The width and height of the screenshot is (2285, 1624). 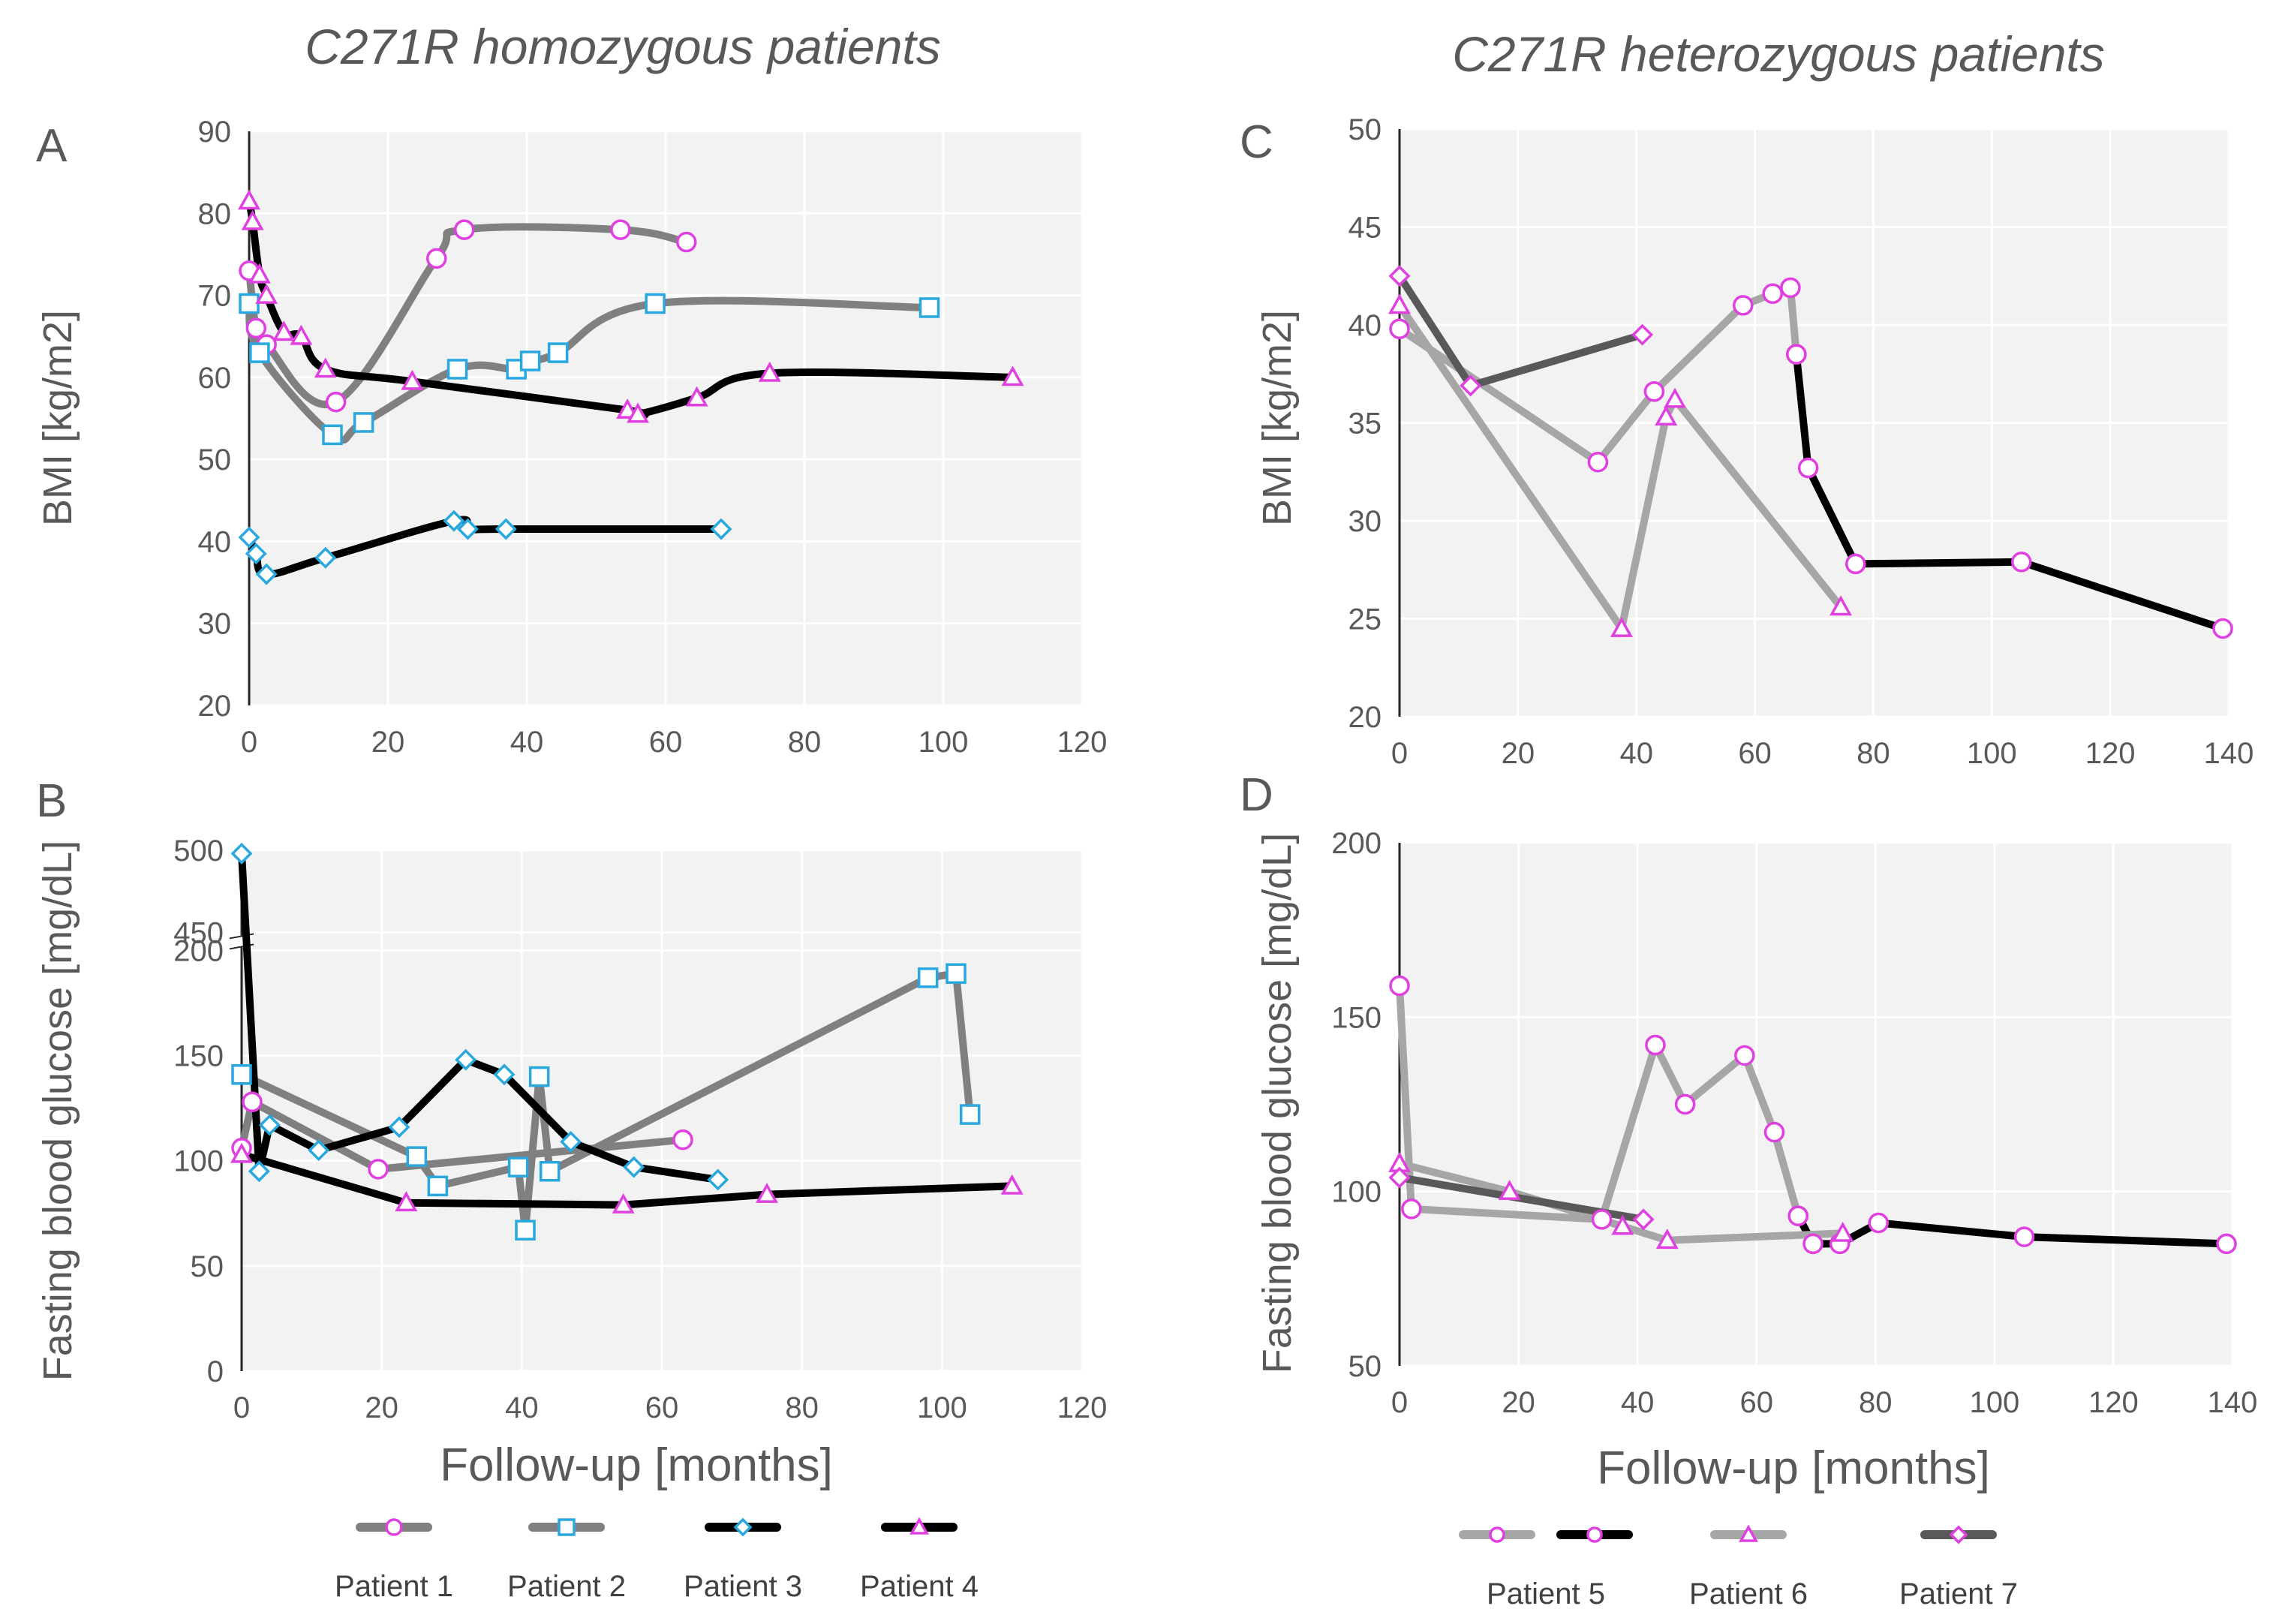 I want to click on panel-letter: D, so click(x=1256, y=795).